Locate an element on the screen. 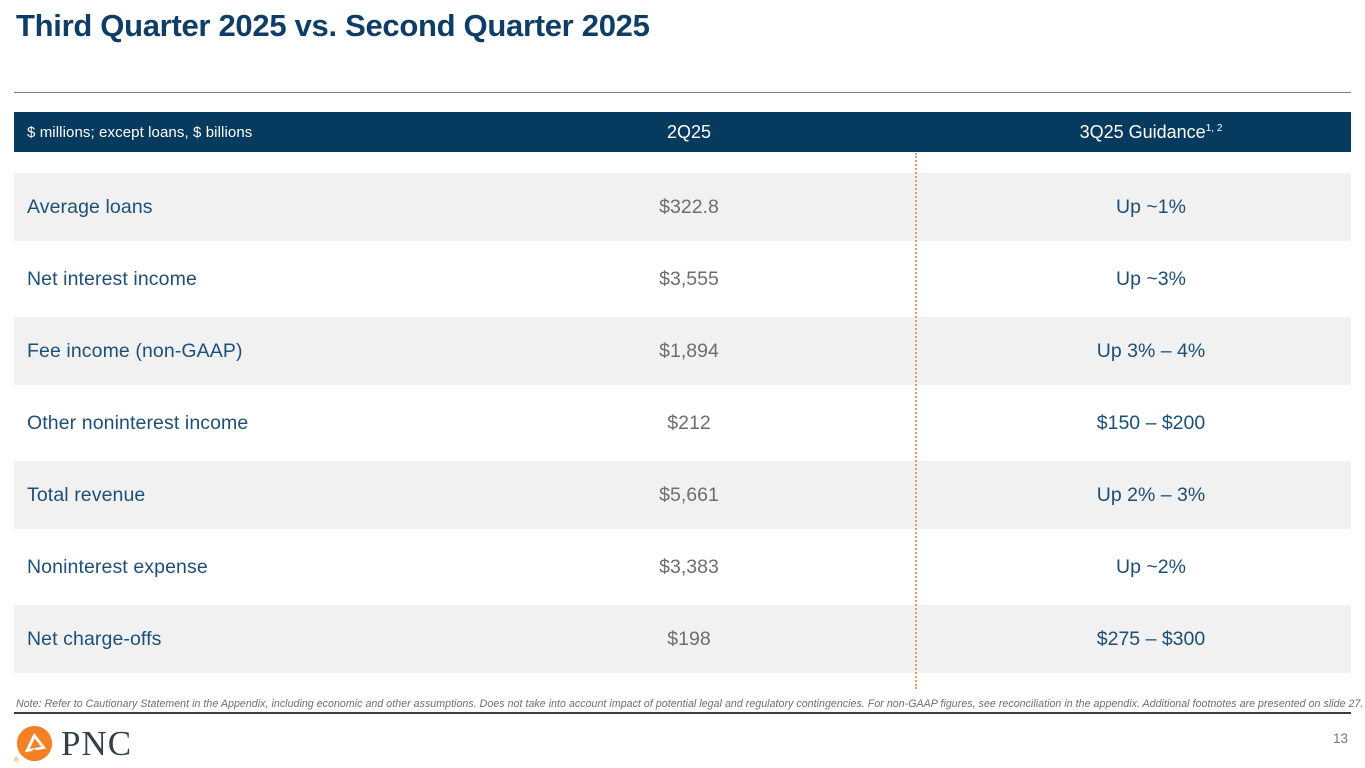  title-divider is located at coordinates (682, 92).